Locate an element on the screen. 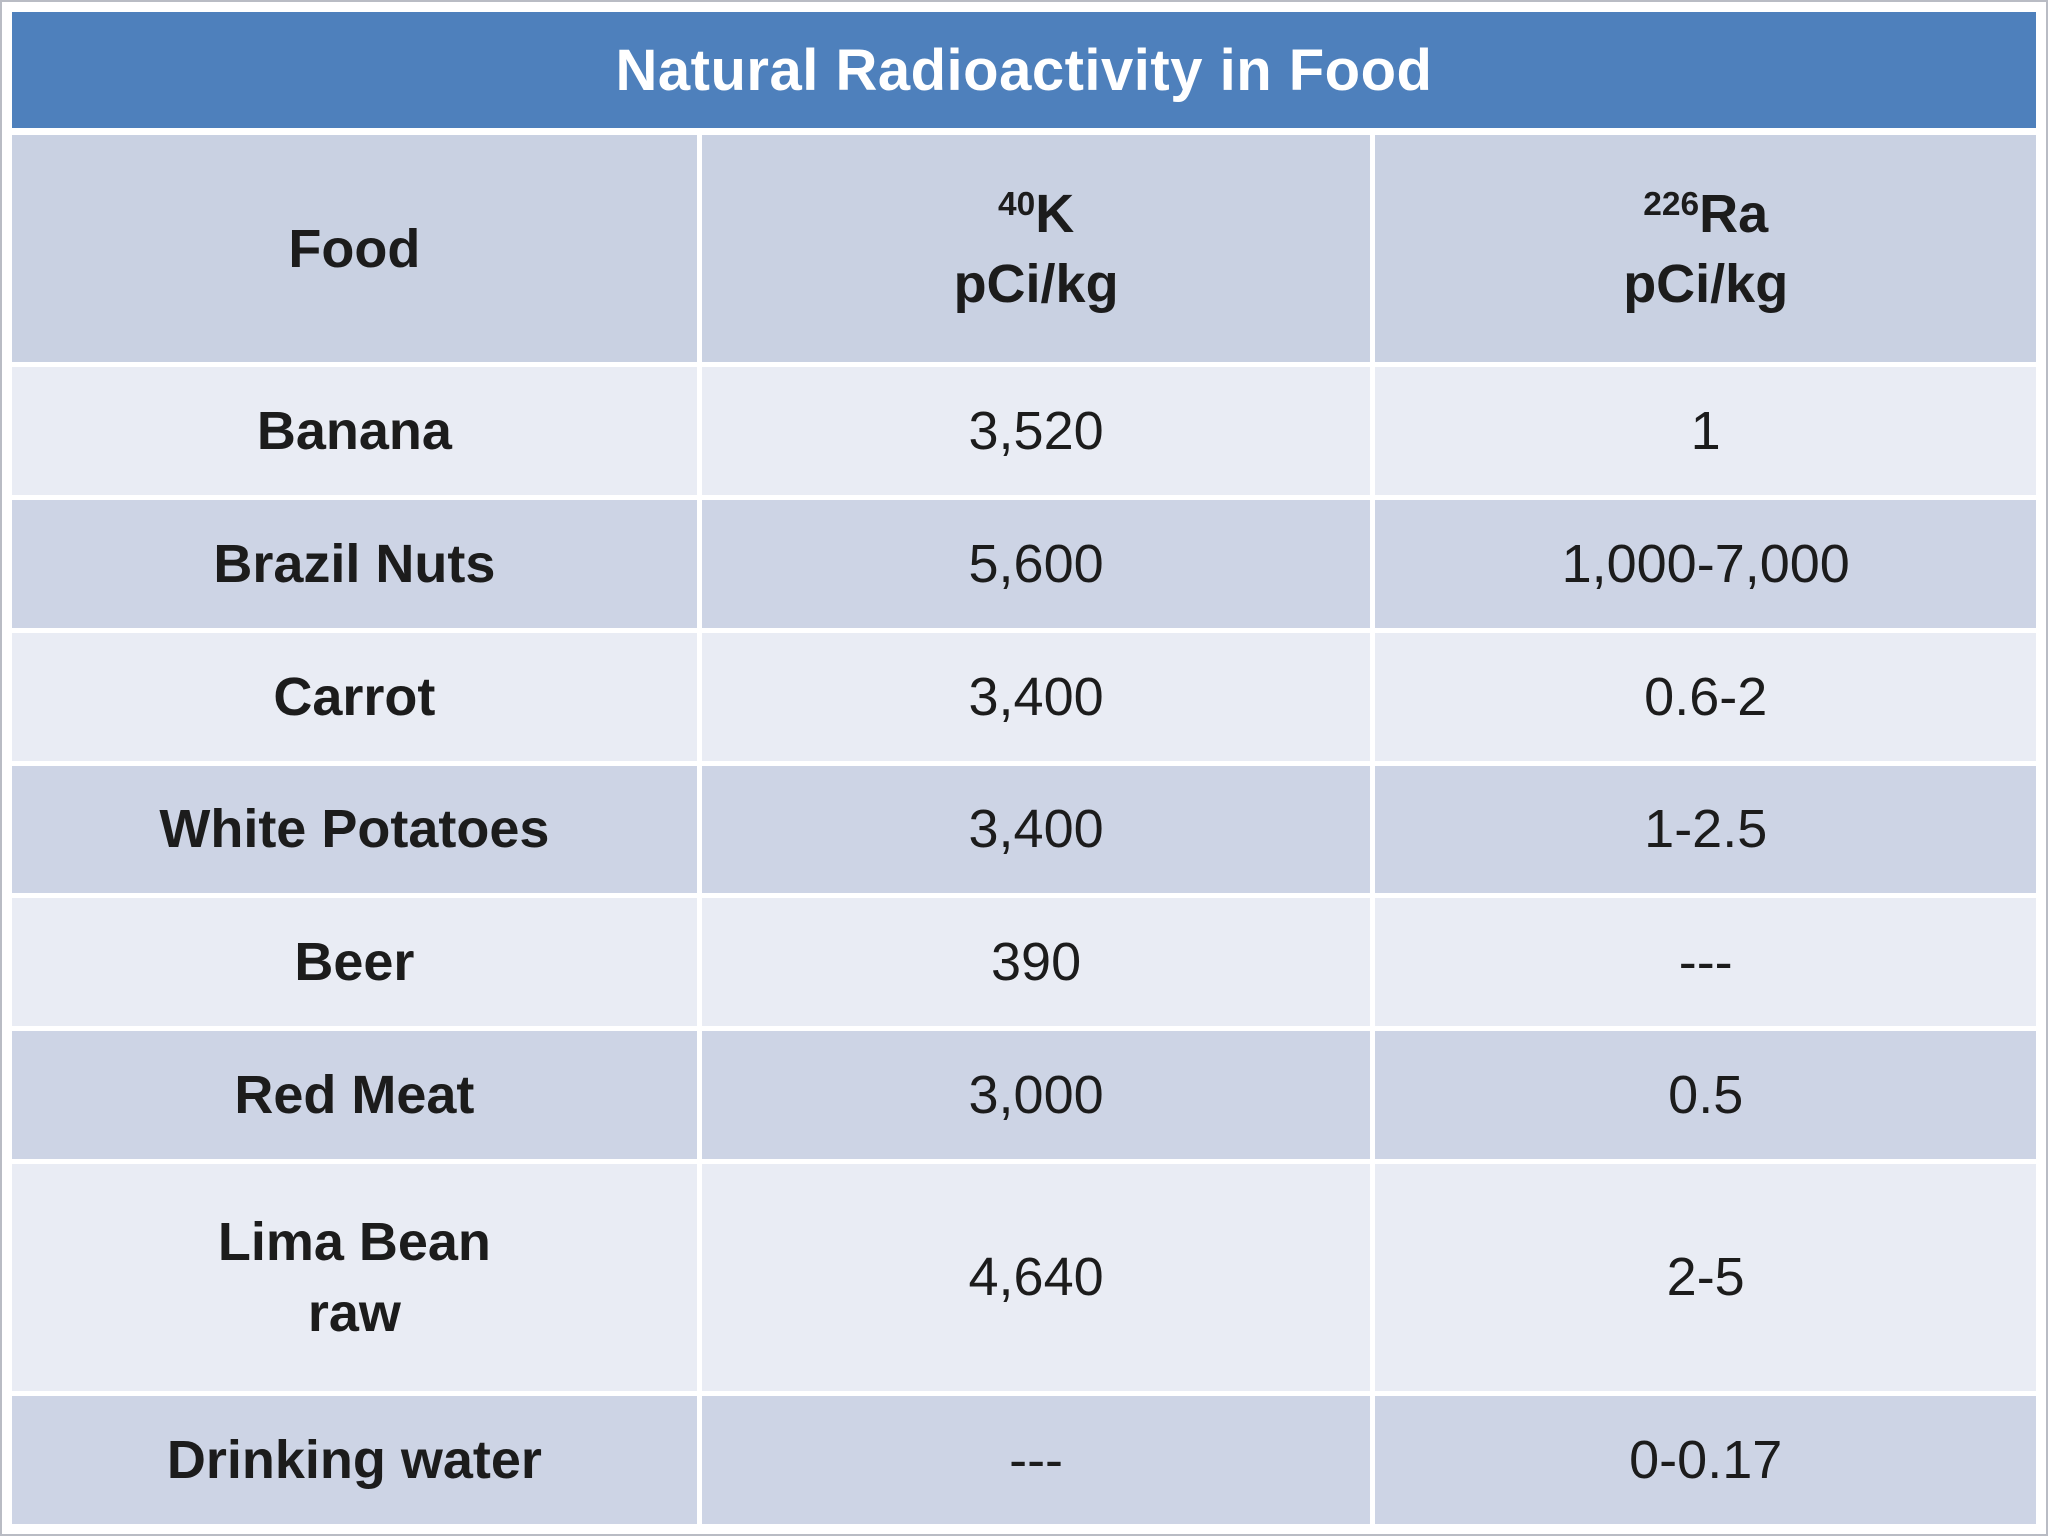  ra226-value-cell: 2-5 is located at coordinates (1705, 1277).